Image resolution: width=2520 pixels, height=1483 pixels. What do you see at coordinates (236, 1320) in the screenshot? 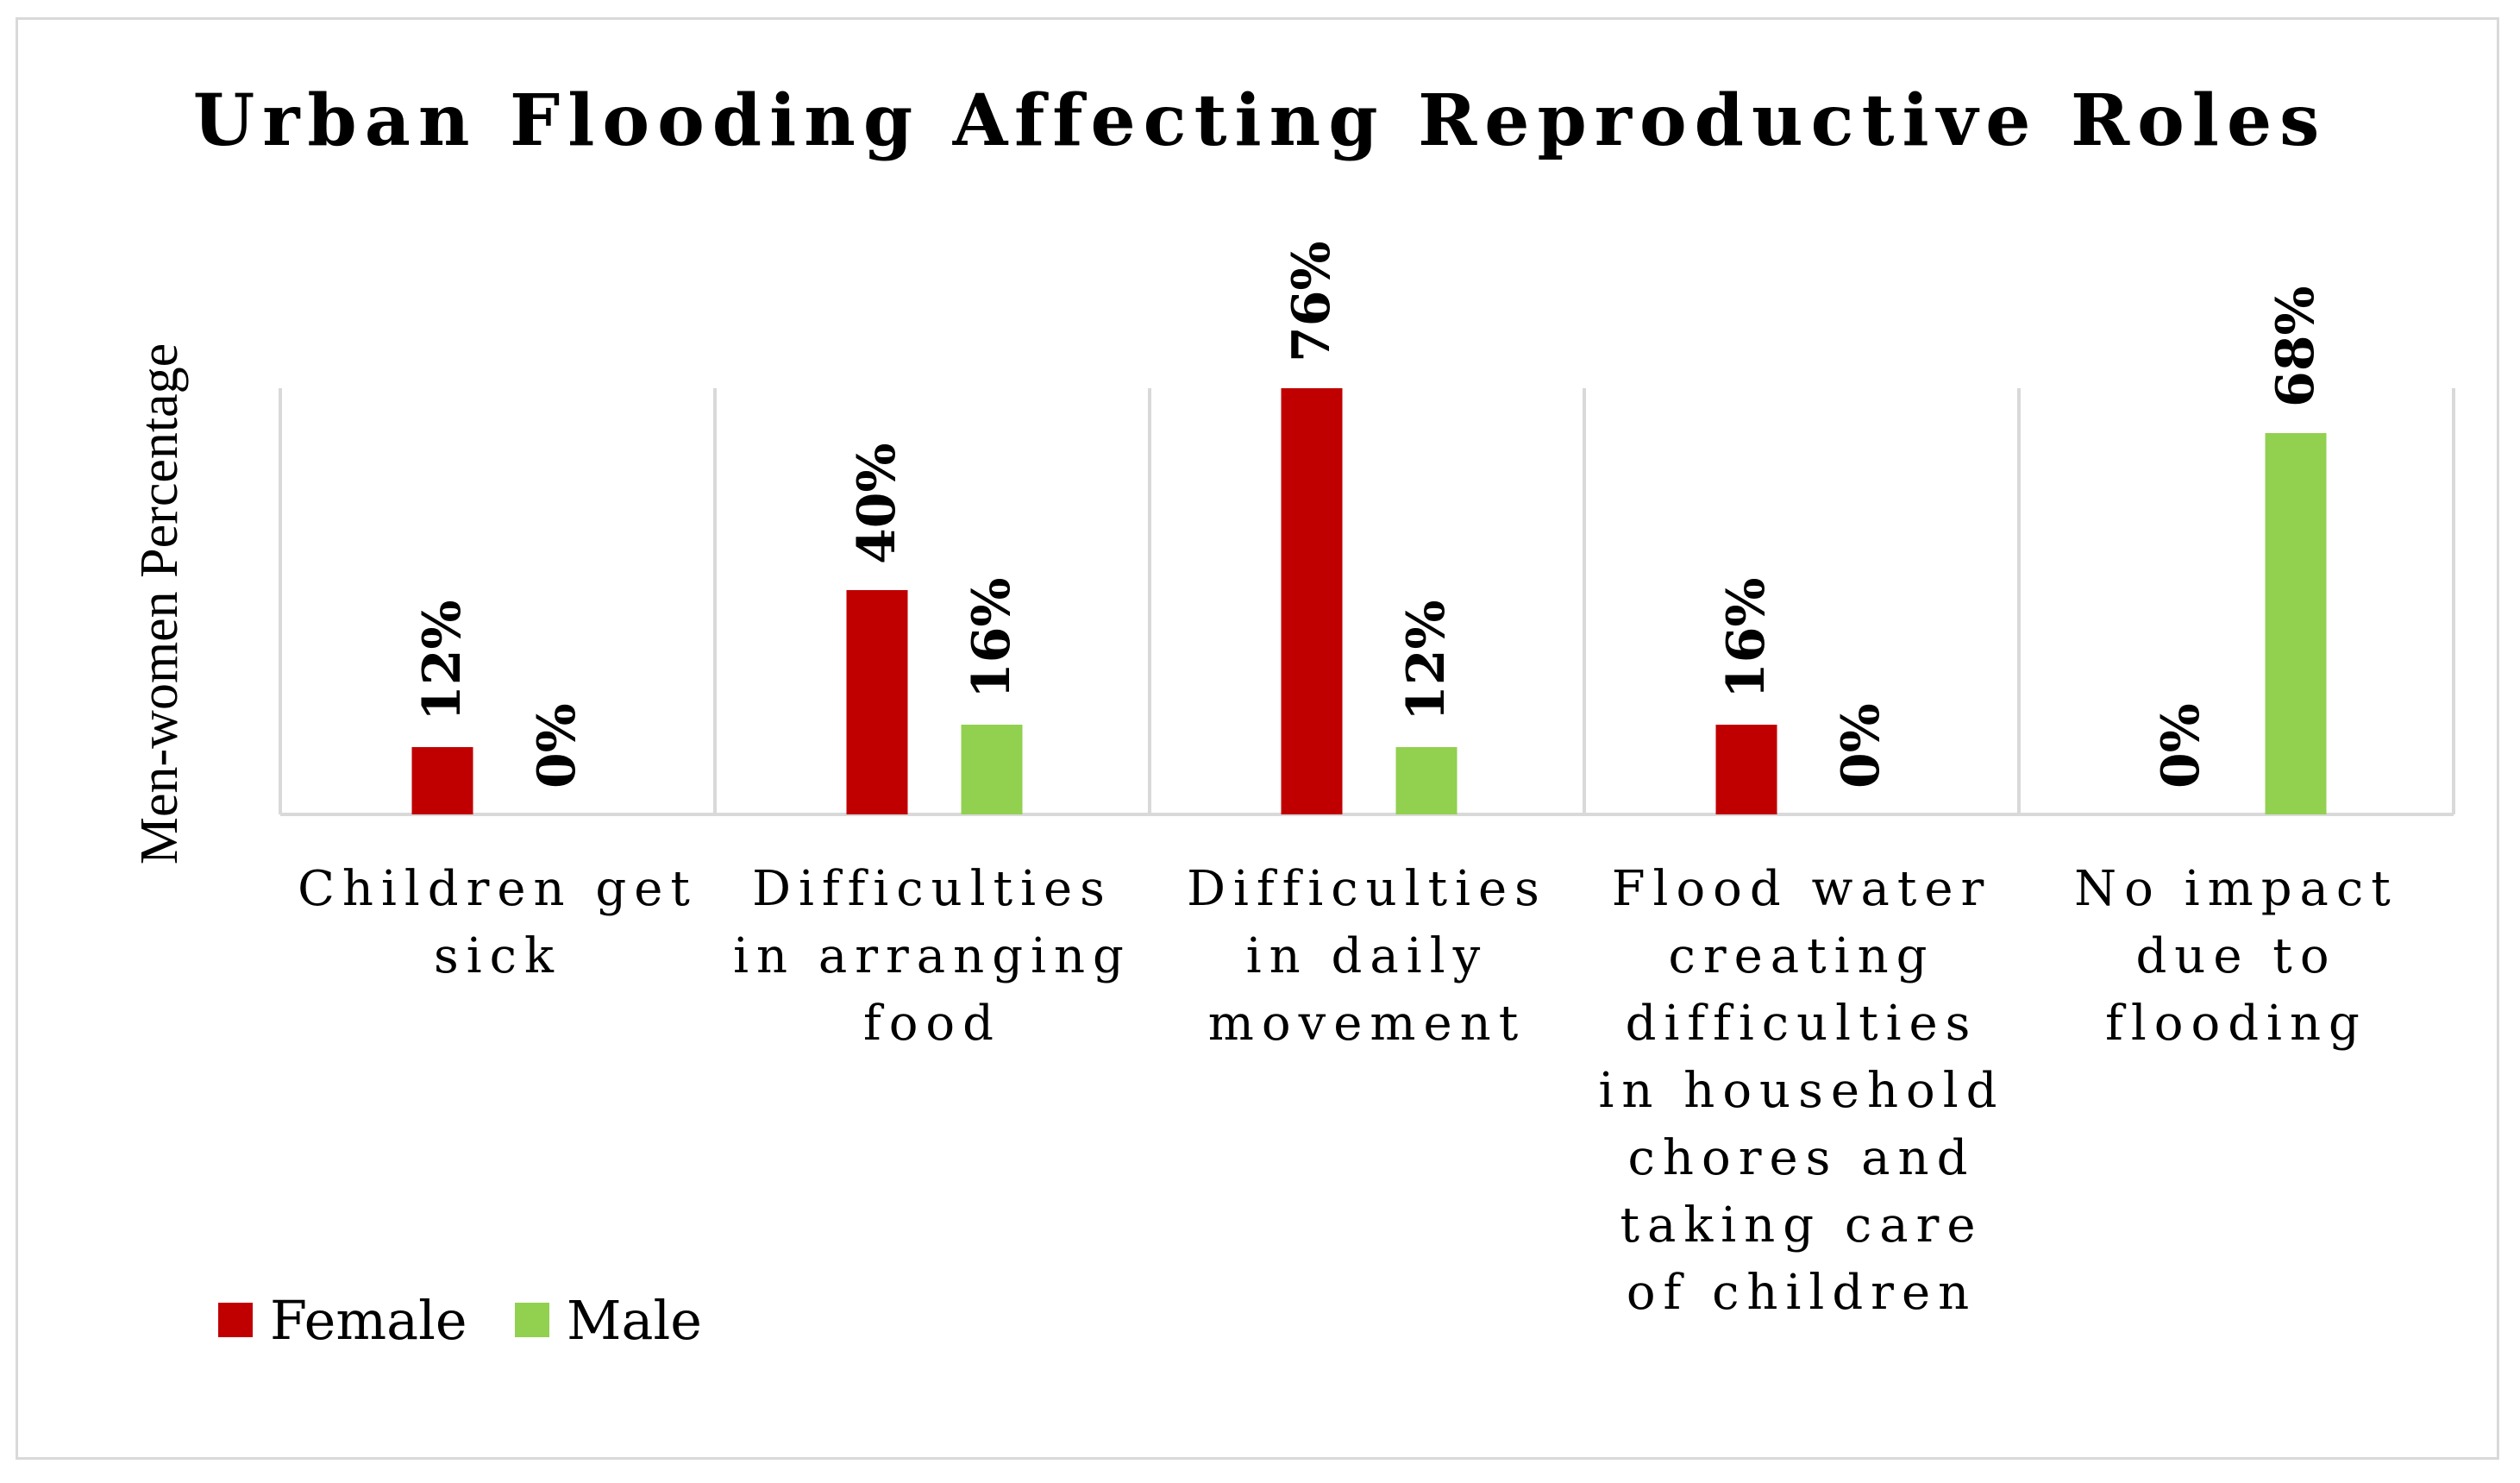
I see `legend-swatch-female` at bounding box center [236, 1320].